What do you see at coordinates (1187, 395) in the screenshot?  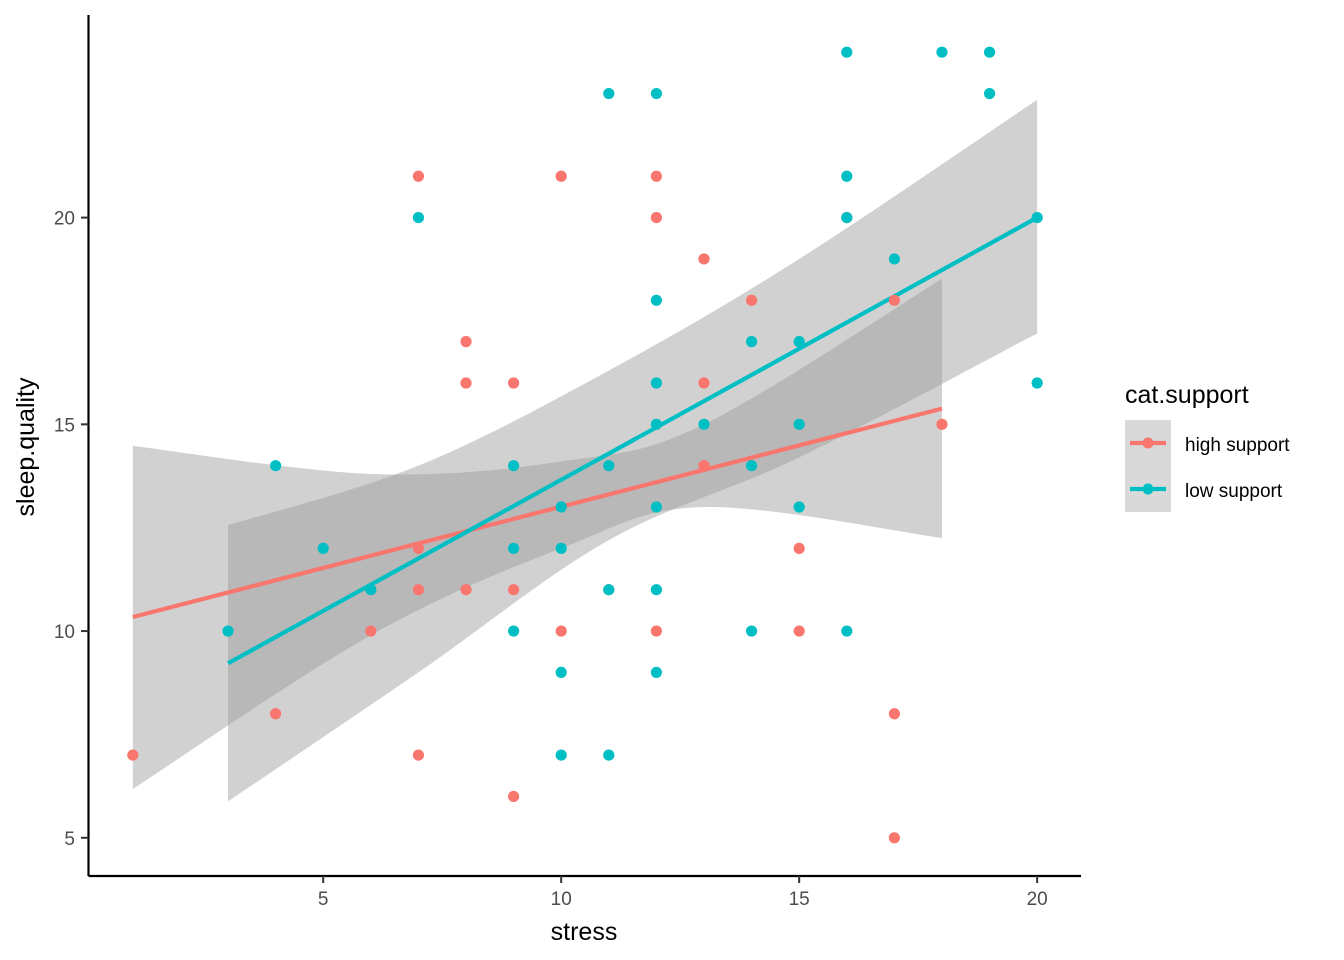 I see `legend-title: cat.support` at bounding box center [1187, 395].